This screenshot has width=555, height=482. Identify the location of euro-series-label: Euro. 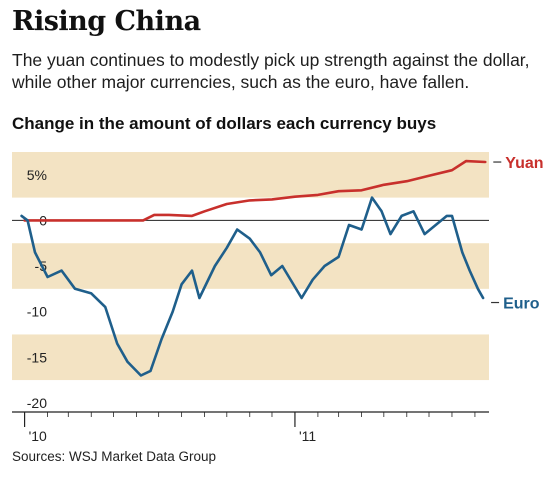
(521, 304).